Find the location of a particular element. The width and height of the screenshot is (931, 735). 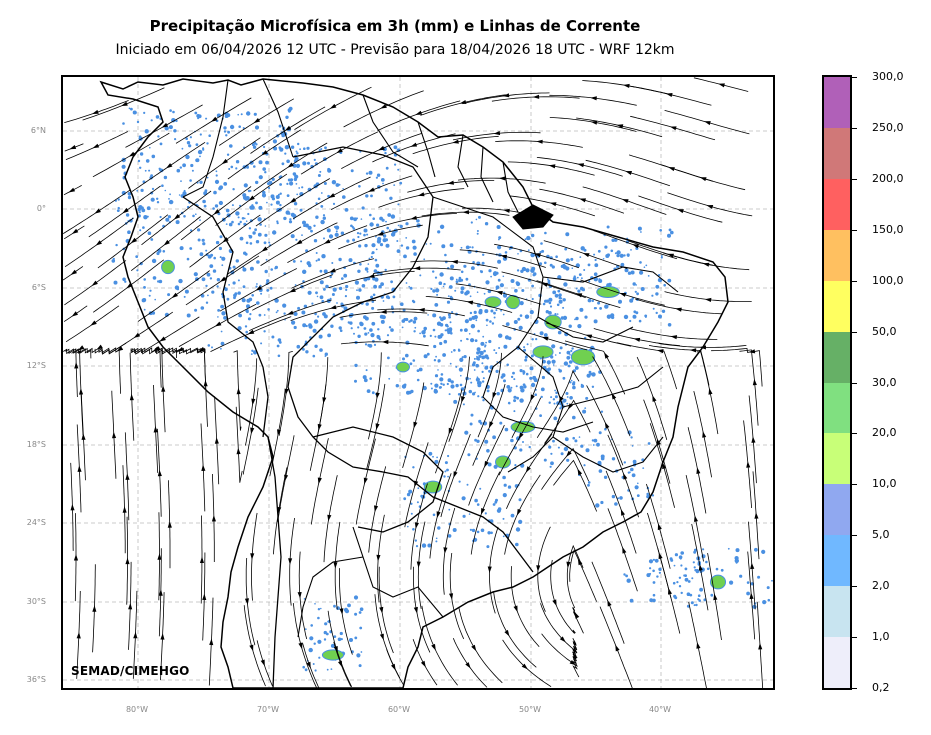

lon-label-70w: 70°W is located at coordinates (268, 709).